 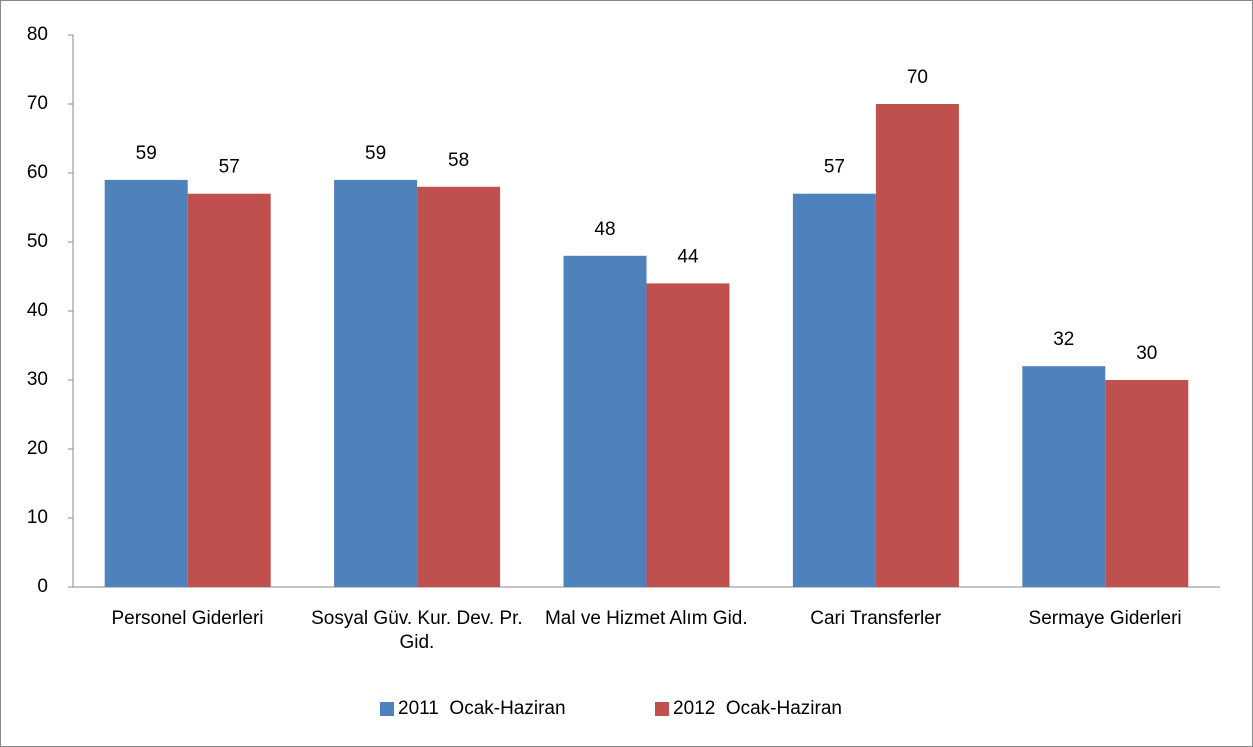 What do you see at coordinates (37, 103) in the screenshot?
I see `y-tick-label: 70` at bounding box center [37, 103].